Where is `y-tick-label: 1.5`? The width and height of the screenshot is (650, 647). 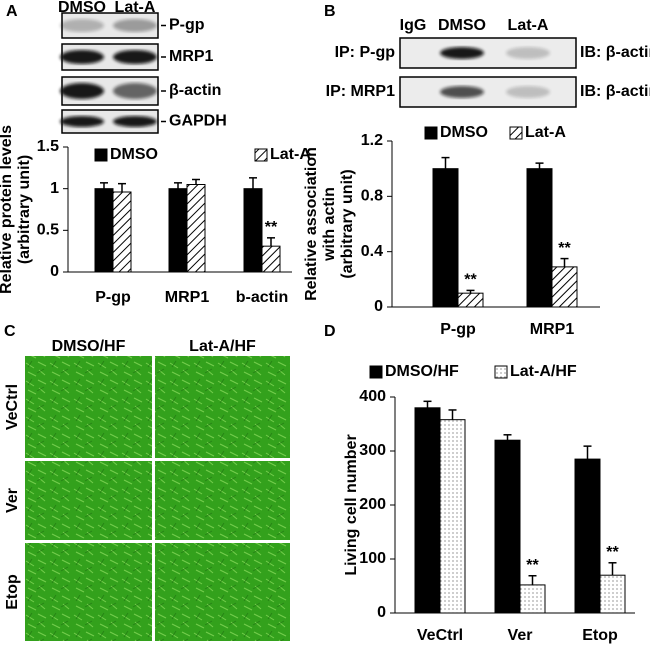
y-tick-label: 1.5 is located at coordinates (48, 146).